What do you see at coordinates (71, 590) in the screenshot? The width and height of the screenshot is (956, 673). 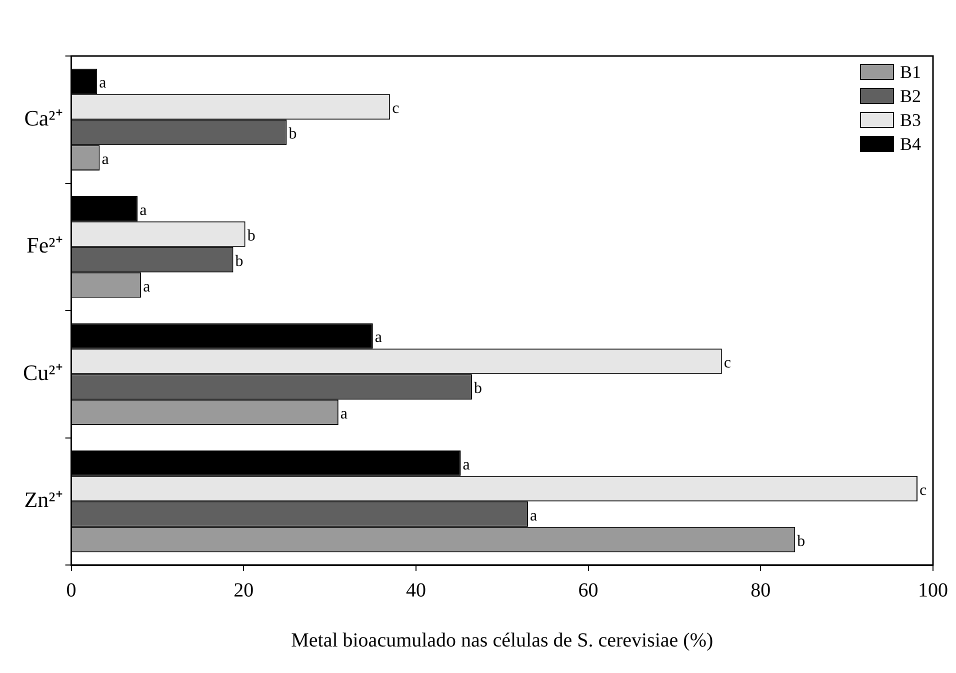 I see `x-tick-label: 0` at bounding box center [71, 590].